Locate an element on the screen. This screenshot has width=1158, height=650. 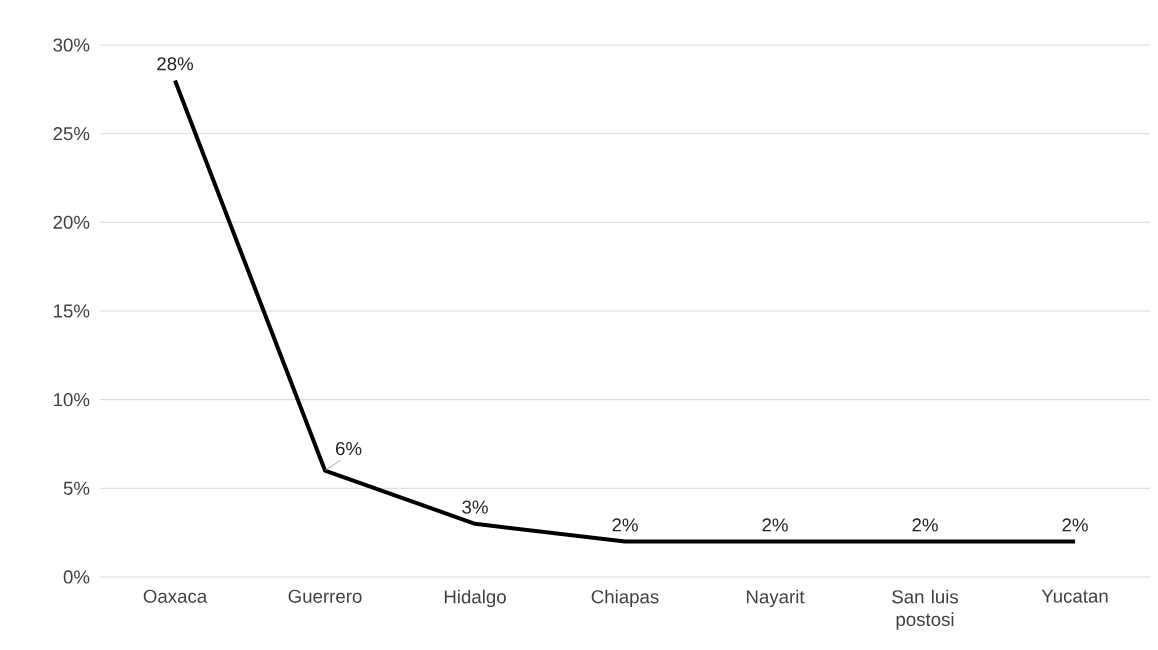
y-tick-label: 10% is located at coordinates (72, 400).